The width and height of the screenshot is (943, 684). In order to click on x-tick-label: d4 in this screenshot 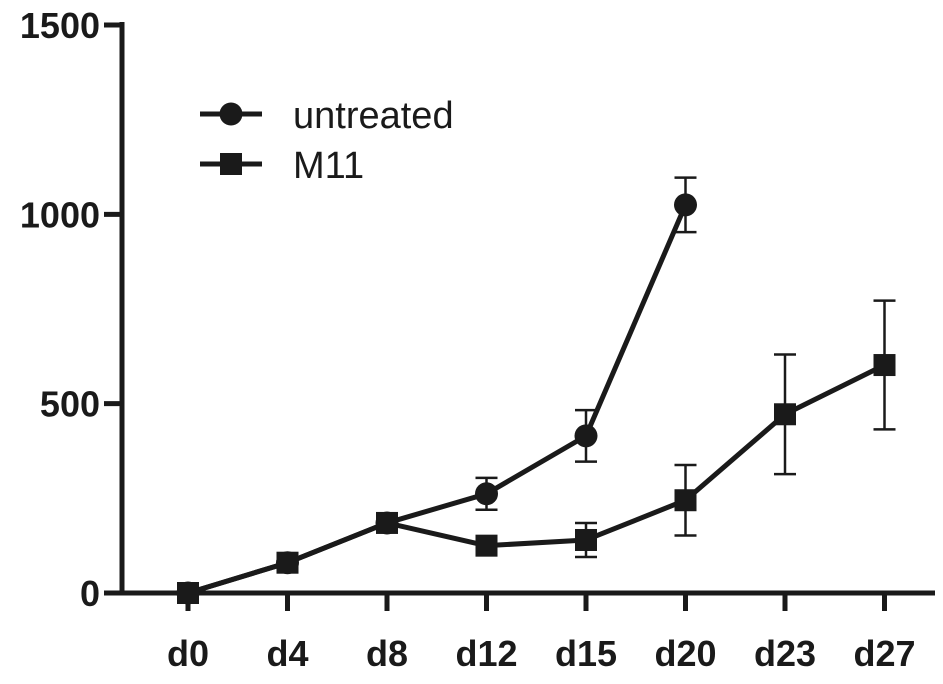, I will do `click(287, 653)`.